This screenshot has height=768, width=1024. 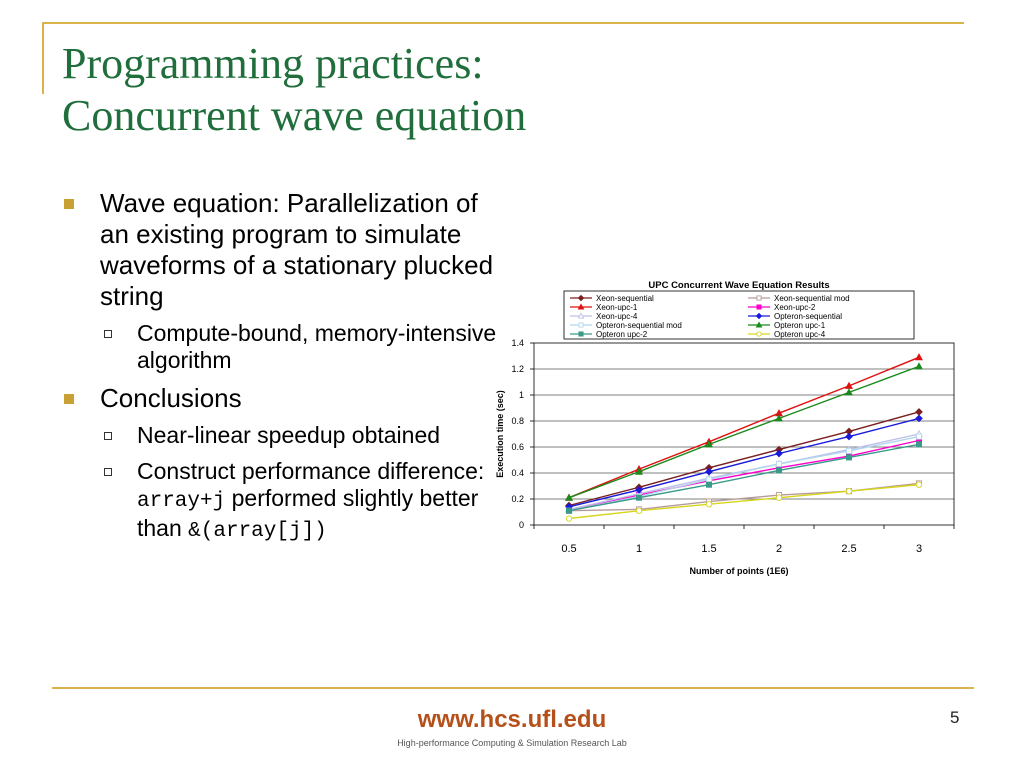 What do you see at coordinates (521, 395) in the screenshot?
I see `y-tick-label: 1` at bounding box center [521, 395].